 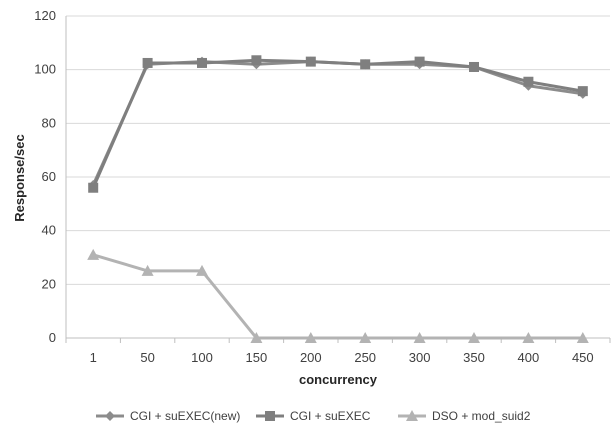 What do you see at coordinates (338, 379) in the screenshot?
I see `x-axis-title: concurrency` at bounding box center [338, 379].